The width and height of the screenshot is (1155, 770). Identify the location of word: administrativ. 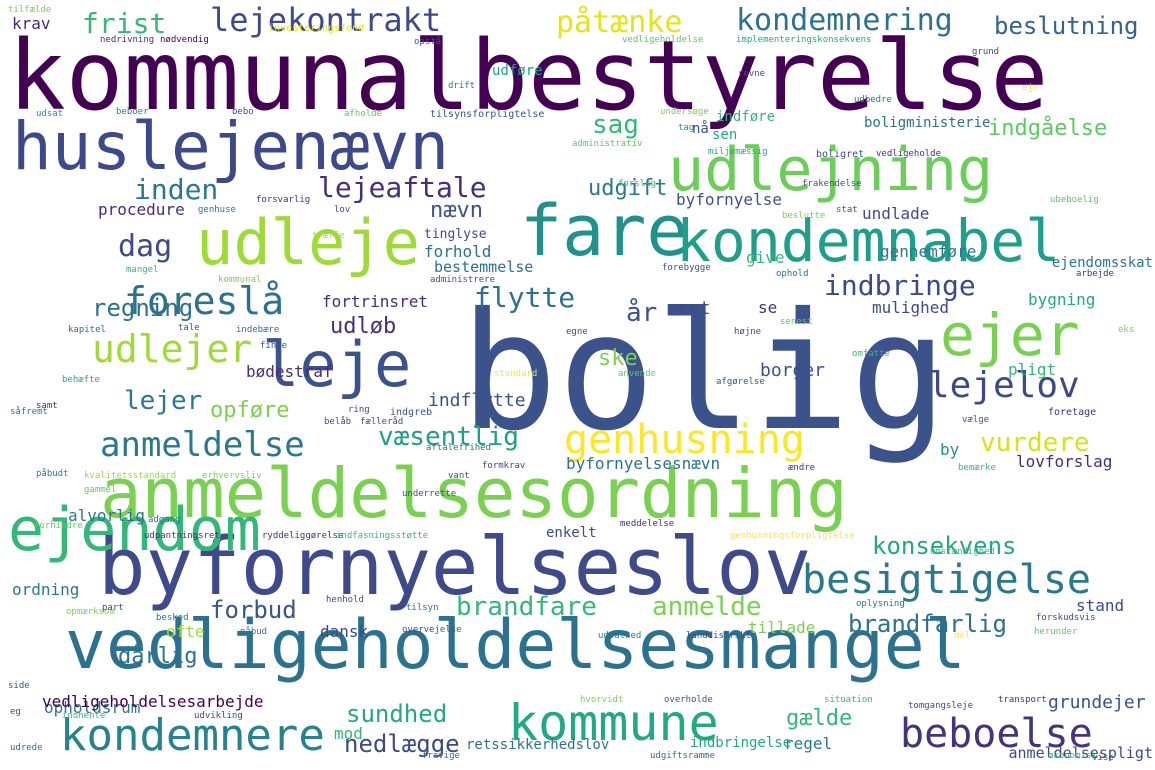
(607, 144).